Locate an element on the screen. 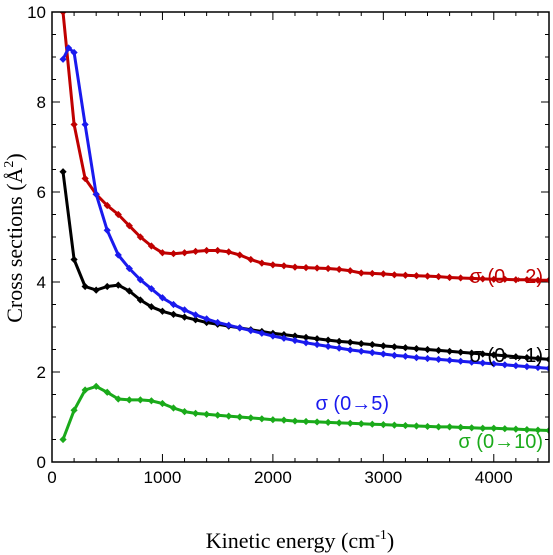  x-tick-label: 0 is located at coordinates (51, 477).